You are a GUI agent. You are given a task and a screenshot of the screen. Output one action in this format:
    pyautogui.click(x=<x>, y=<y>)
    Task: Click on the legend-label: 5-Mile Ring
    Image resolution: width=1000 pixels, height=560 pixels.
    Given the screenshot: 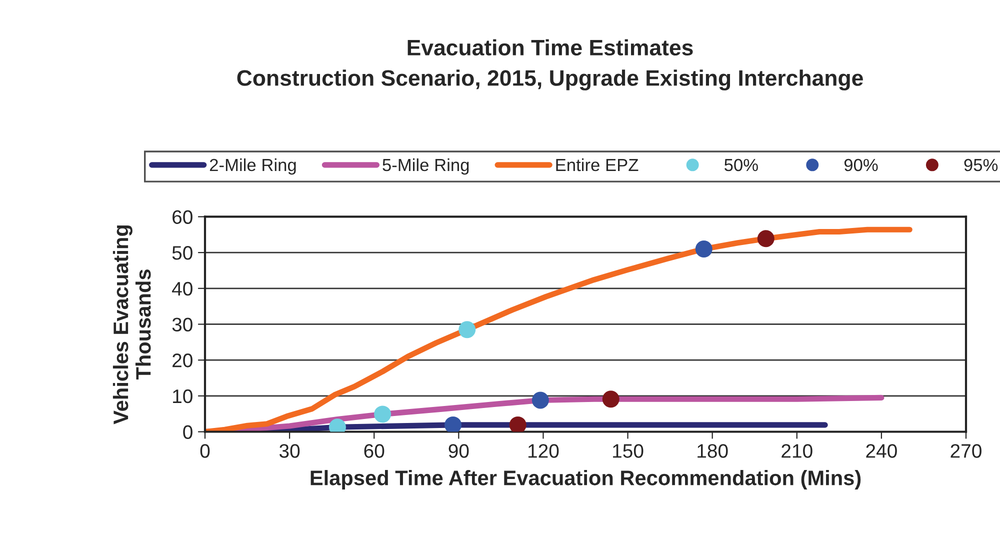 What is the action you would take?
    pyautogui.click(x=425, y=166)
    